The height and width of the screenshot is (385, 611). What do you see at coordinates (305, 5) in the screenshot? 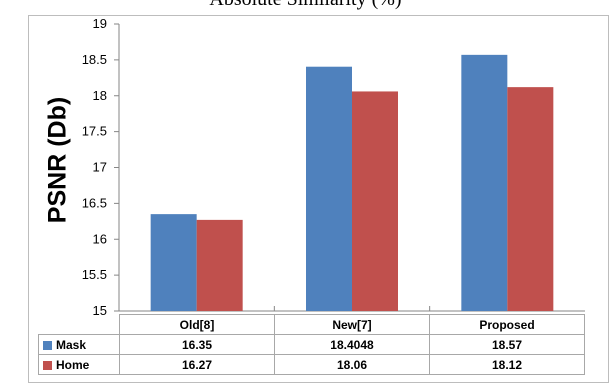
I see `figure-caption-fragment: Absolute Similarity (%)` at bounding box center [305, 5].